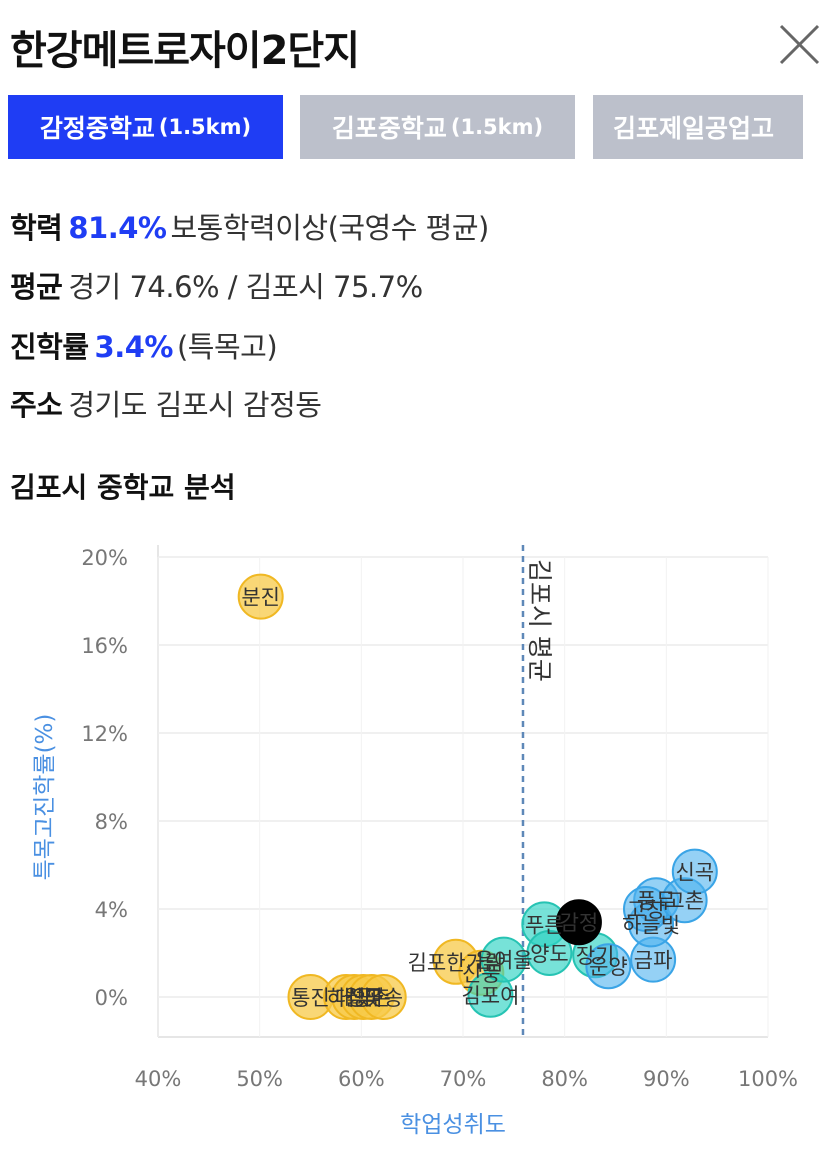 This screenshot has width=827, height=1176. I want to click on data-point-label: 신곡, so click(694, 873).